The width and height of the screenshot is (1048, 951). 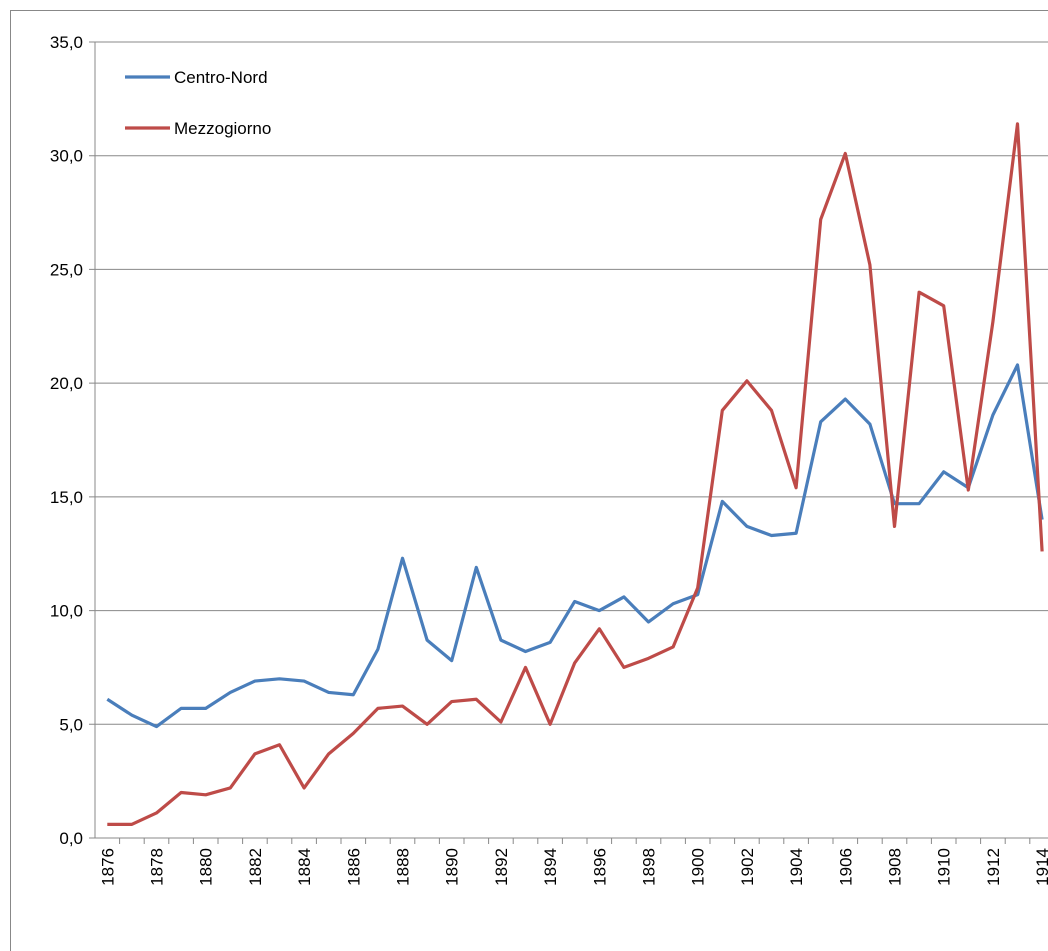 What do you see at coordinates (66, 42) in the screenshot?
I see `y-tick-label: 35,0` at bounding box center [66, 42].